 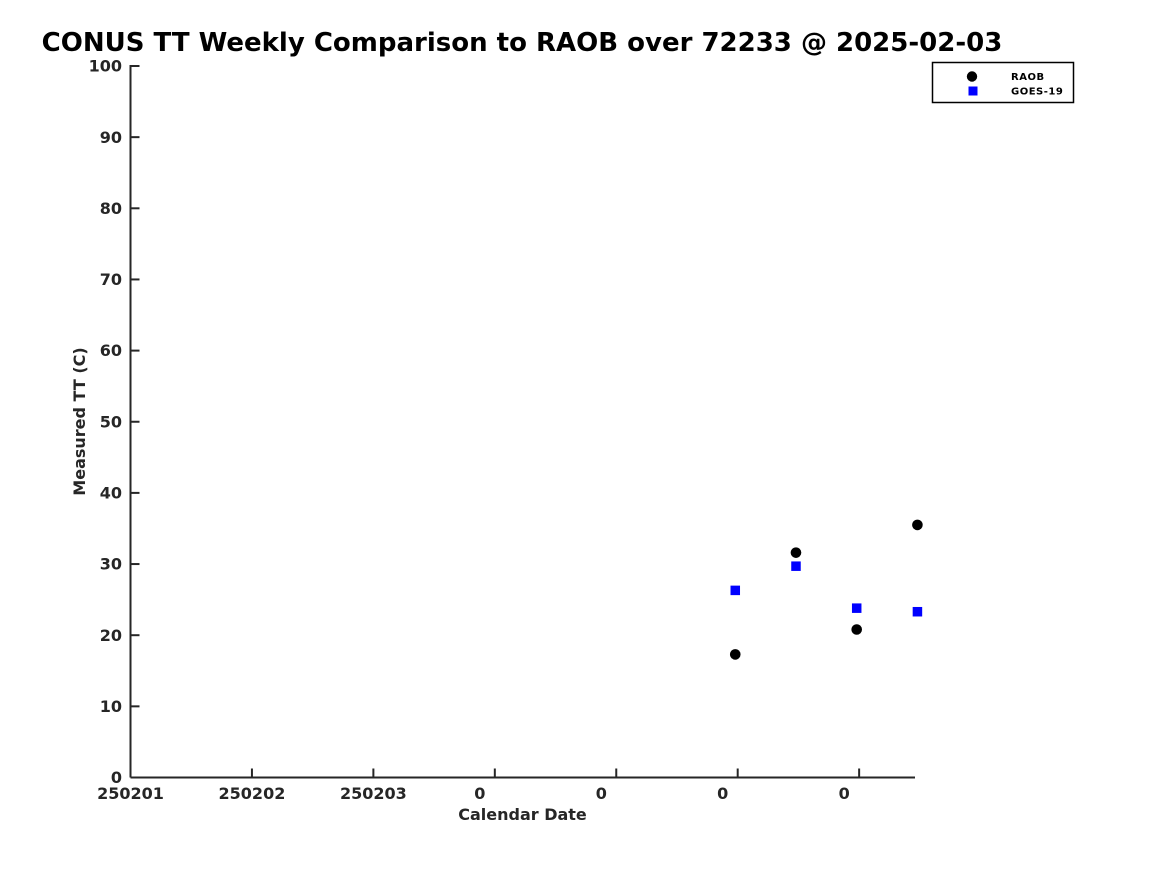 I want to click on raob-marker-icon, so click(x=972, y=76).